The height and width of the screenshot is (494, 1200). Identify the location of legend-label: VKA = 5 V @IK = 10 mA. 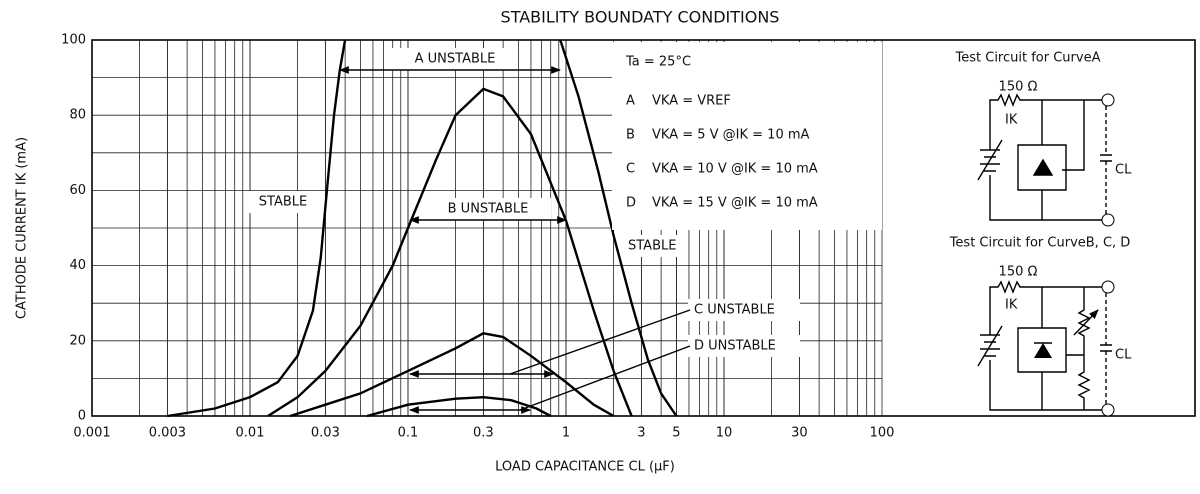
(731, 135).